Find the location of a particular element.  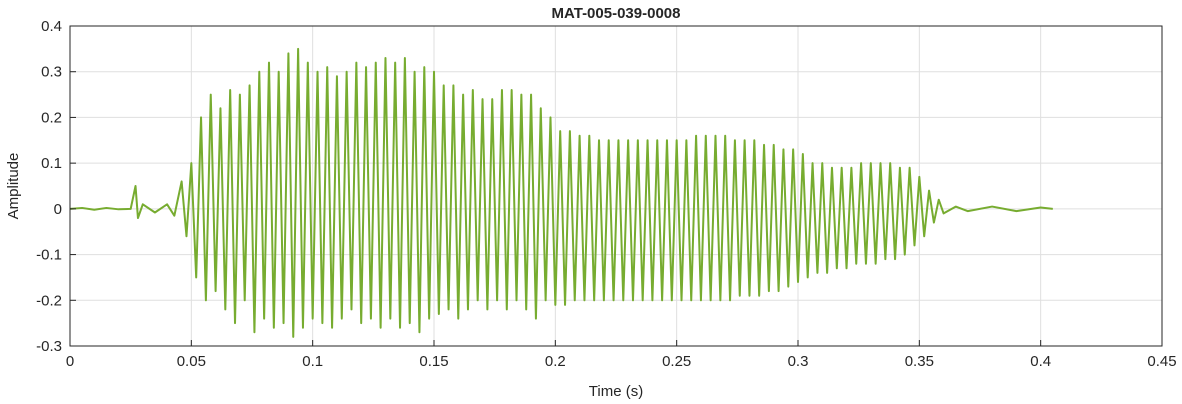

x-tick-label: 0.45 is located at coordinates (1161, 361).